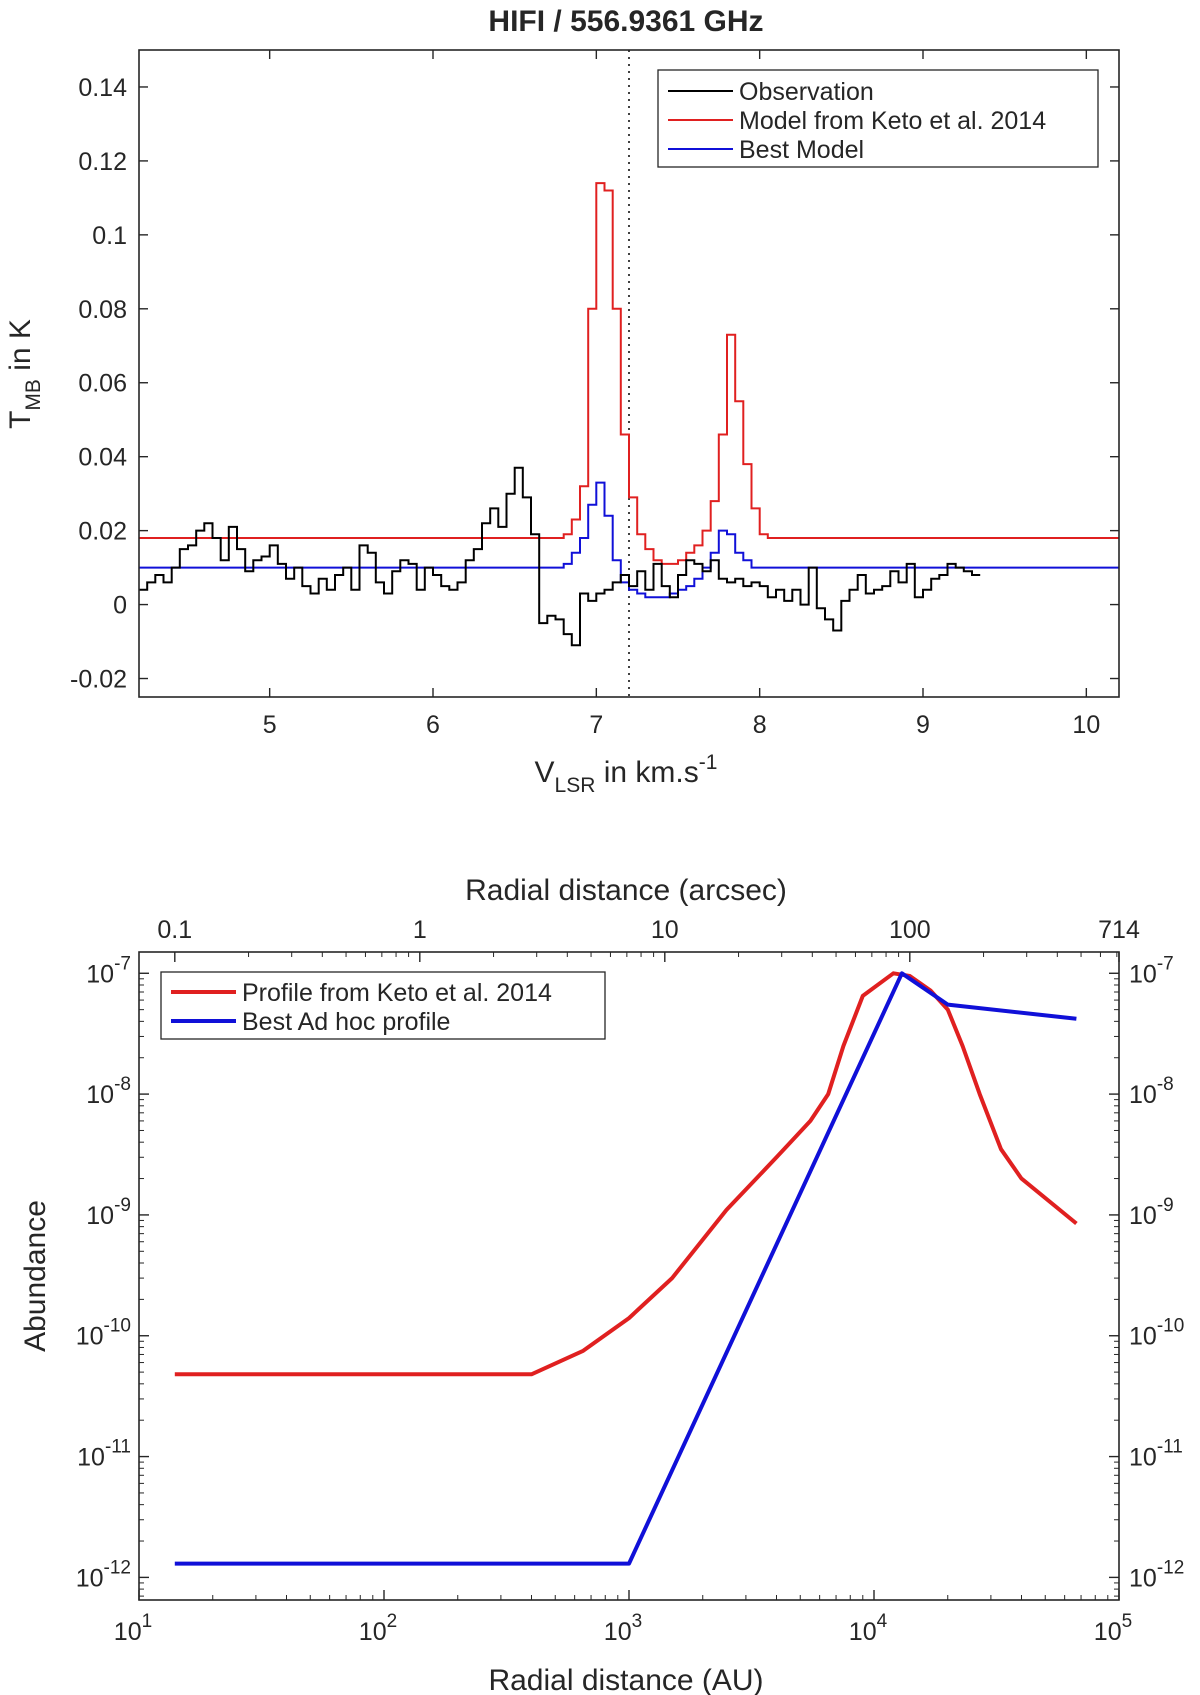 Image resolution: width=1200 pixels, height=1695 pixels. What do you see at coordinates (1151, 1212) in the screenshot?
I see `y-tick-label-right: 10⁻⁹` at bounding box center [1151, 1212].